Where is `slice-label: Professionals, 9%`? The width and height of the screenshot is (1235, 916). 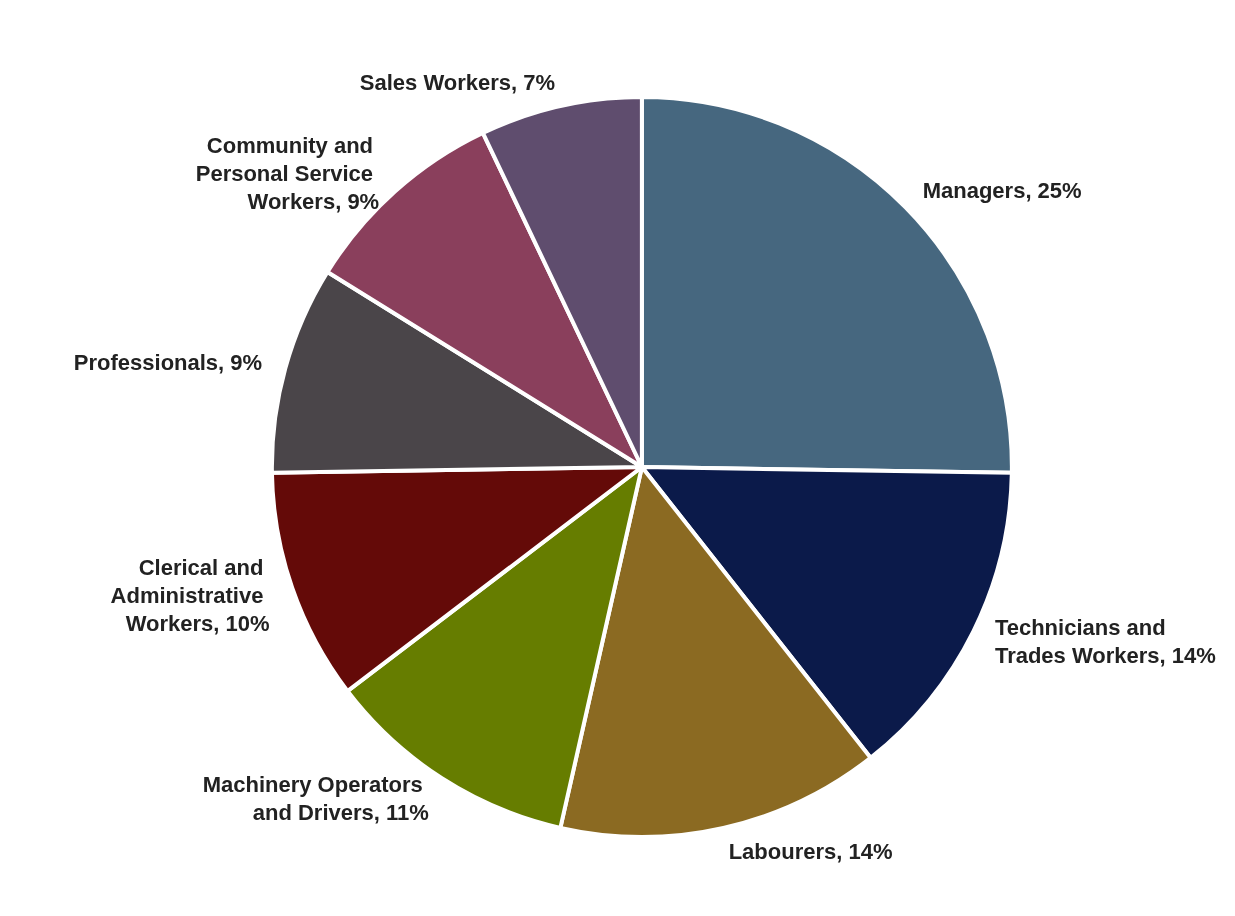
slice-label: Professionals, 9% is located at coordinates (168, 362).